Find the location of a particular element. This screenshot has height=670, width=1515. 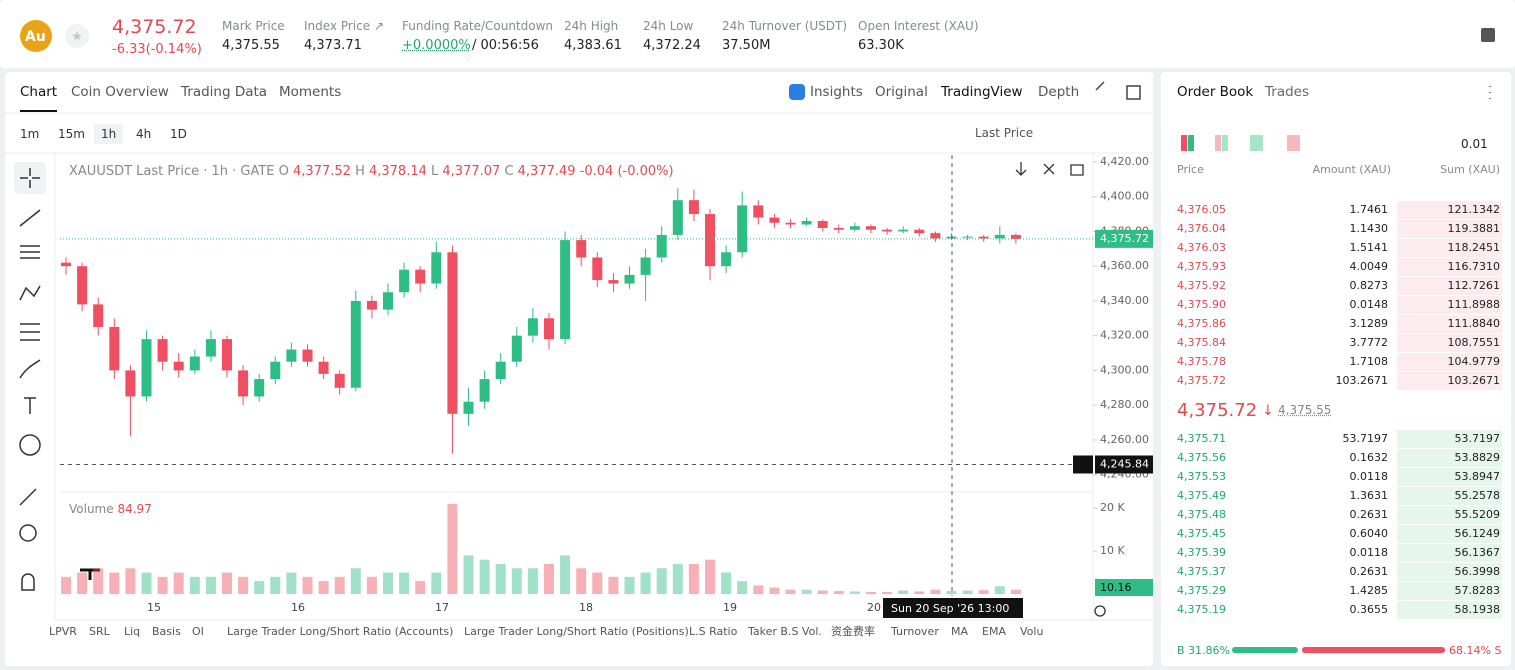

interval: 15m is located at coordinates (71, 134).